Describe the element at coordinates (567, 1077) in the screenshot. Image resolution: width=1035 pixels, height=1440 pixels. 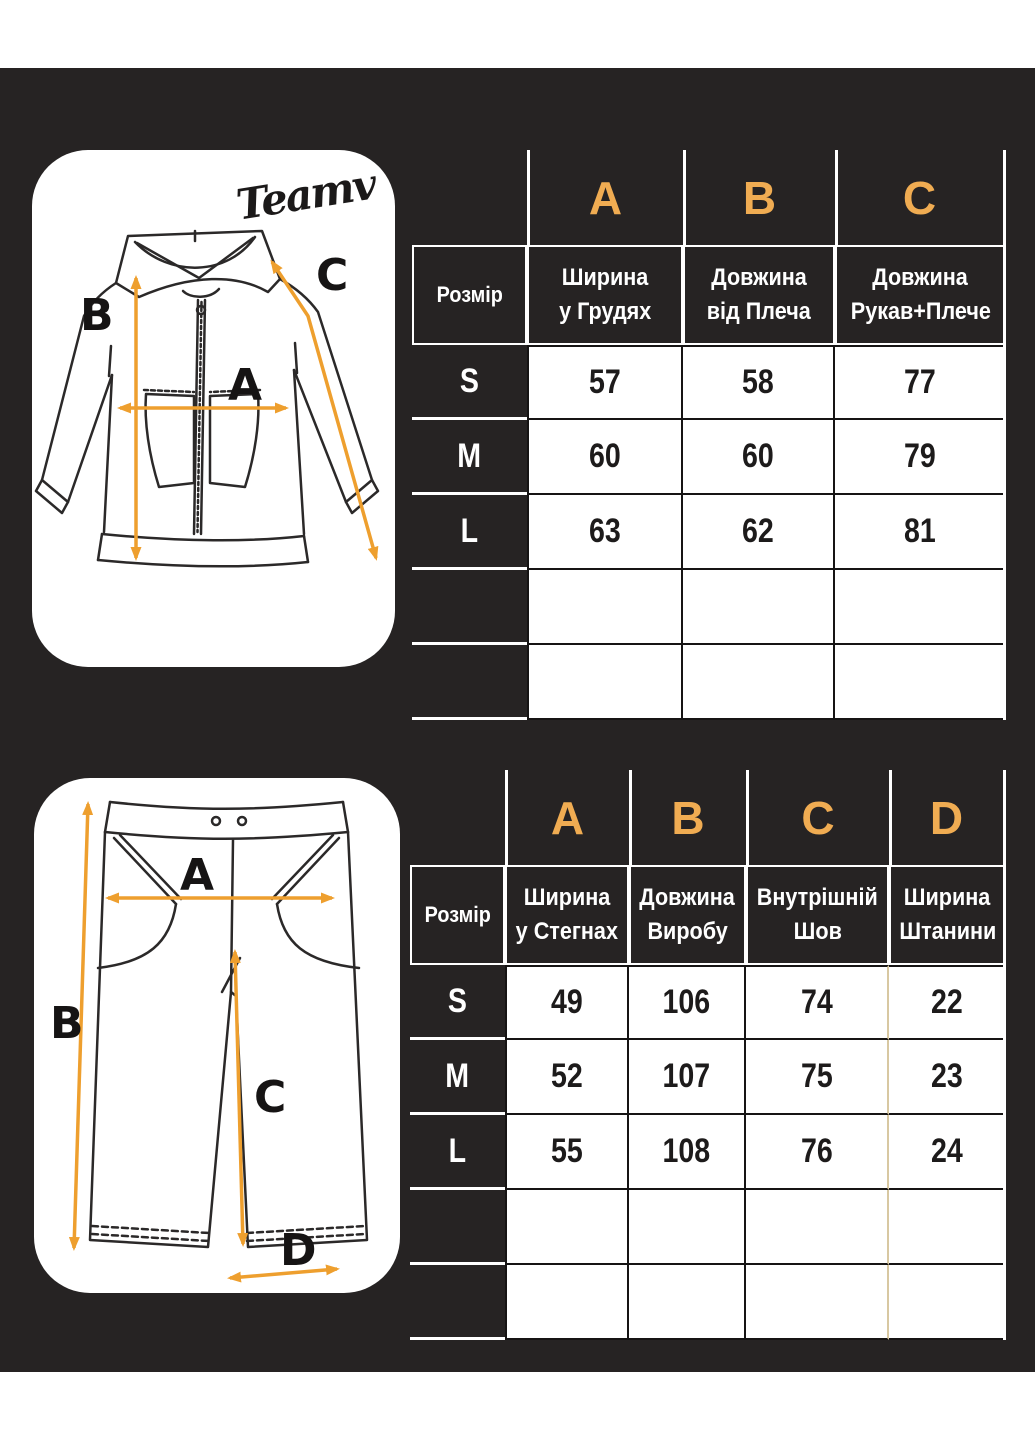
I see `value-cell: 52` at that location.